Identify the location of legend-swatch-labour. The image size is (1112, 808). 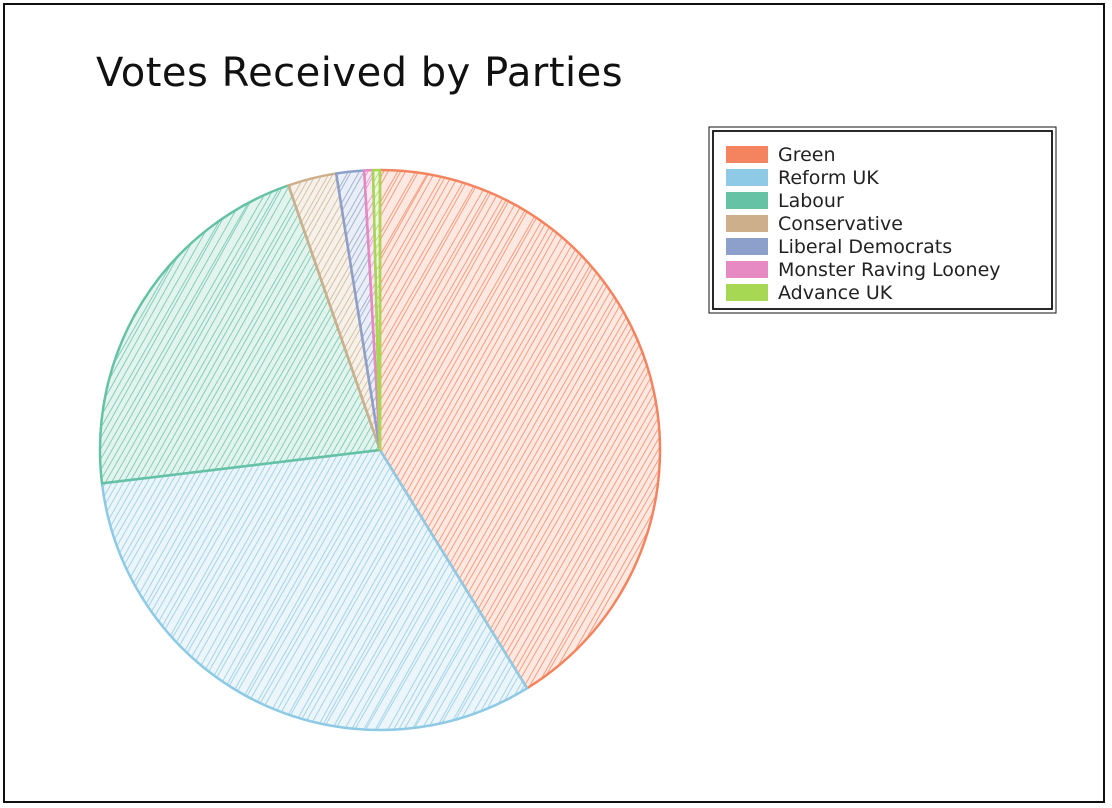
(747, 200).